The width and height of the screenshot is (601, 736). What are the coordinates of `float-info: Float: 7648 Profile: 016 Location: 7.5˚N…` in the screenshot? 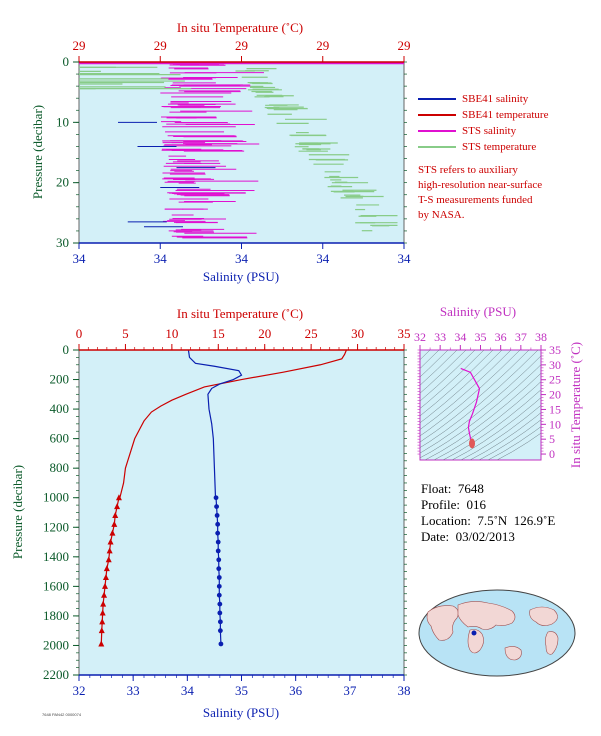 It's located at (488, 513).